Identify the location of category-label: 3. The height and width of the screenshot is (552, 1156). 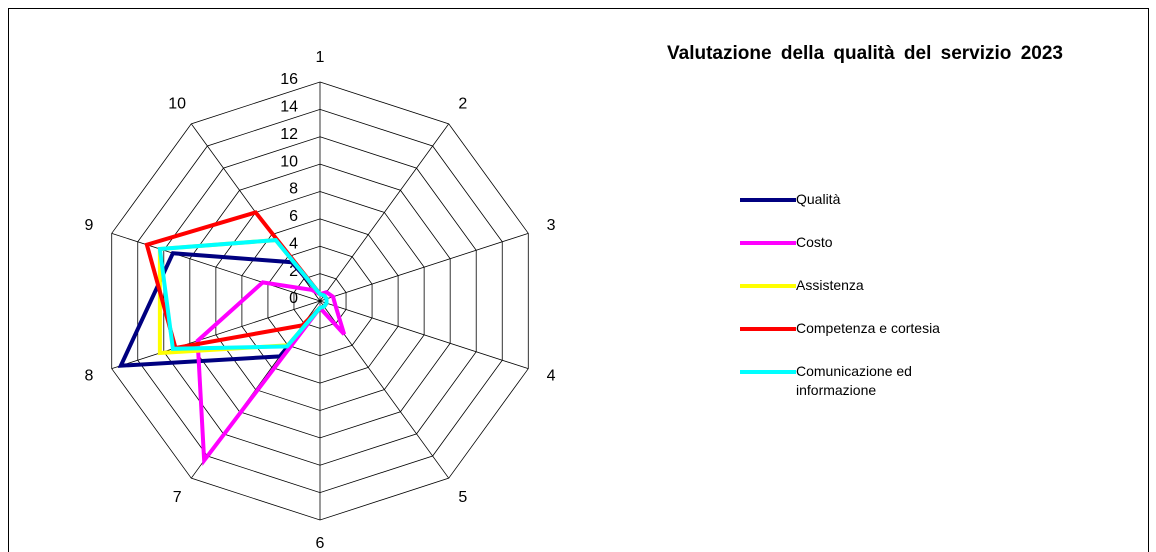
(551, 225).